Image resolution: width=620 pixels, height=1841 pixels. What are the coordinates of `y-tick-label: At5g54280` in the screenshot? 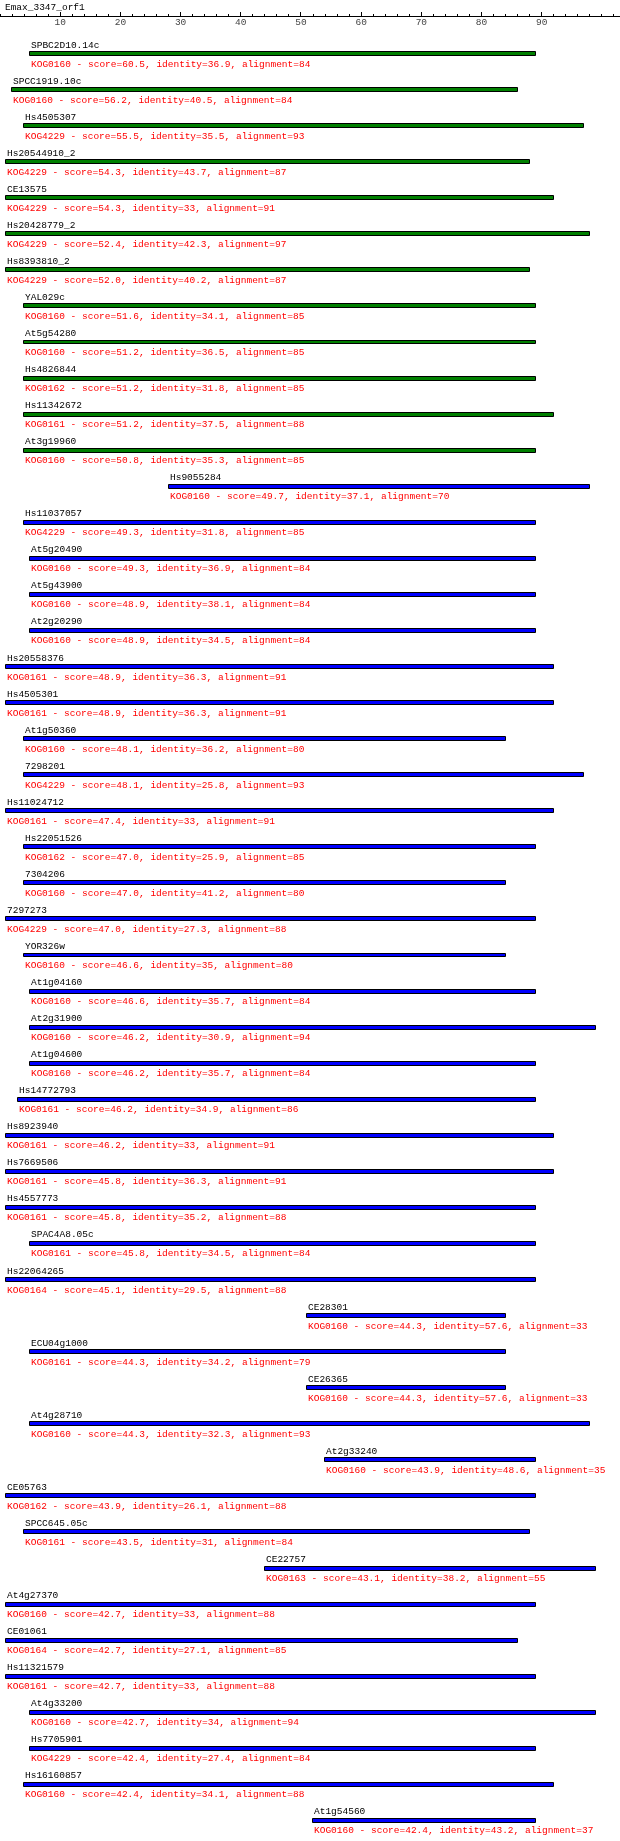 It's located at (51, 333).